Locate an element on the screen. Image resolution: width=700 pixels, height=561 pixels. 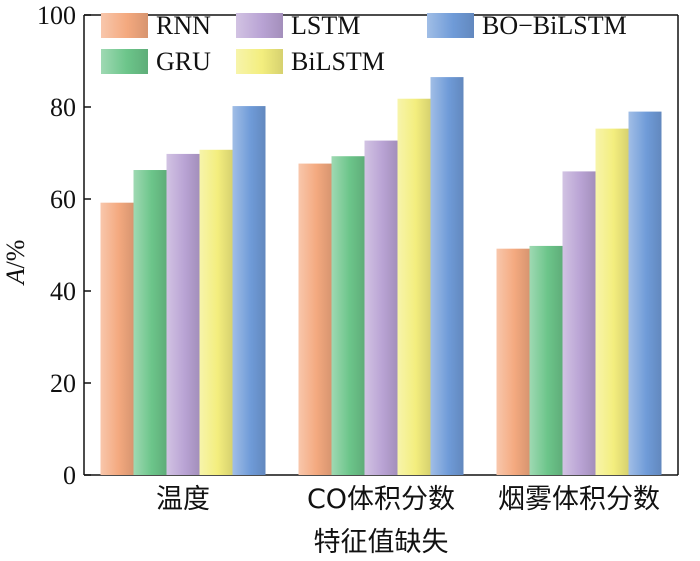
legend-label: RNN is located at coordinates (183, 25).